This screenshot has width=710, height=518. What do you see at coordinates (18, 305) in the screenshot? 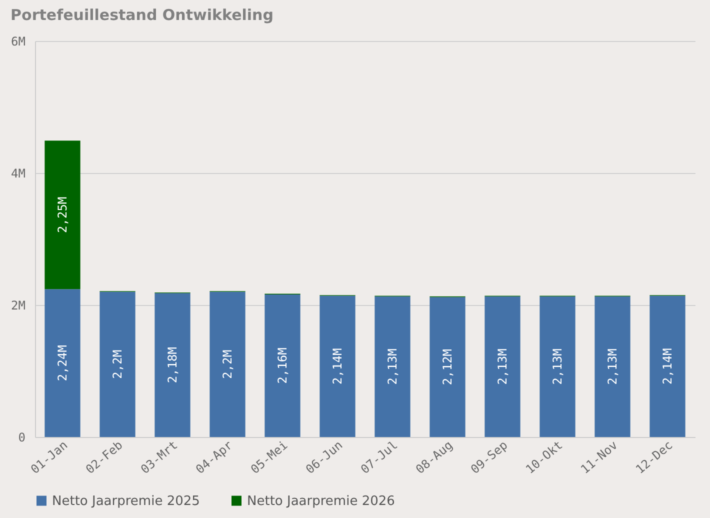
I see `y-tick-label: 2M` at bounding box center [18, 305].